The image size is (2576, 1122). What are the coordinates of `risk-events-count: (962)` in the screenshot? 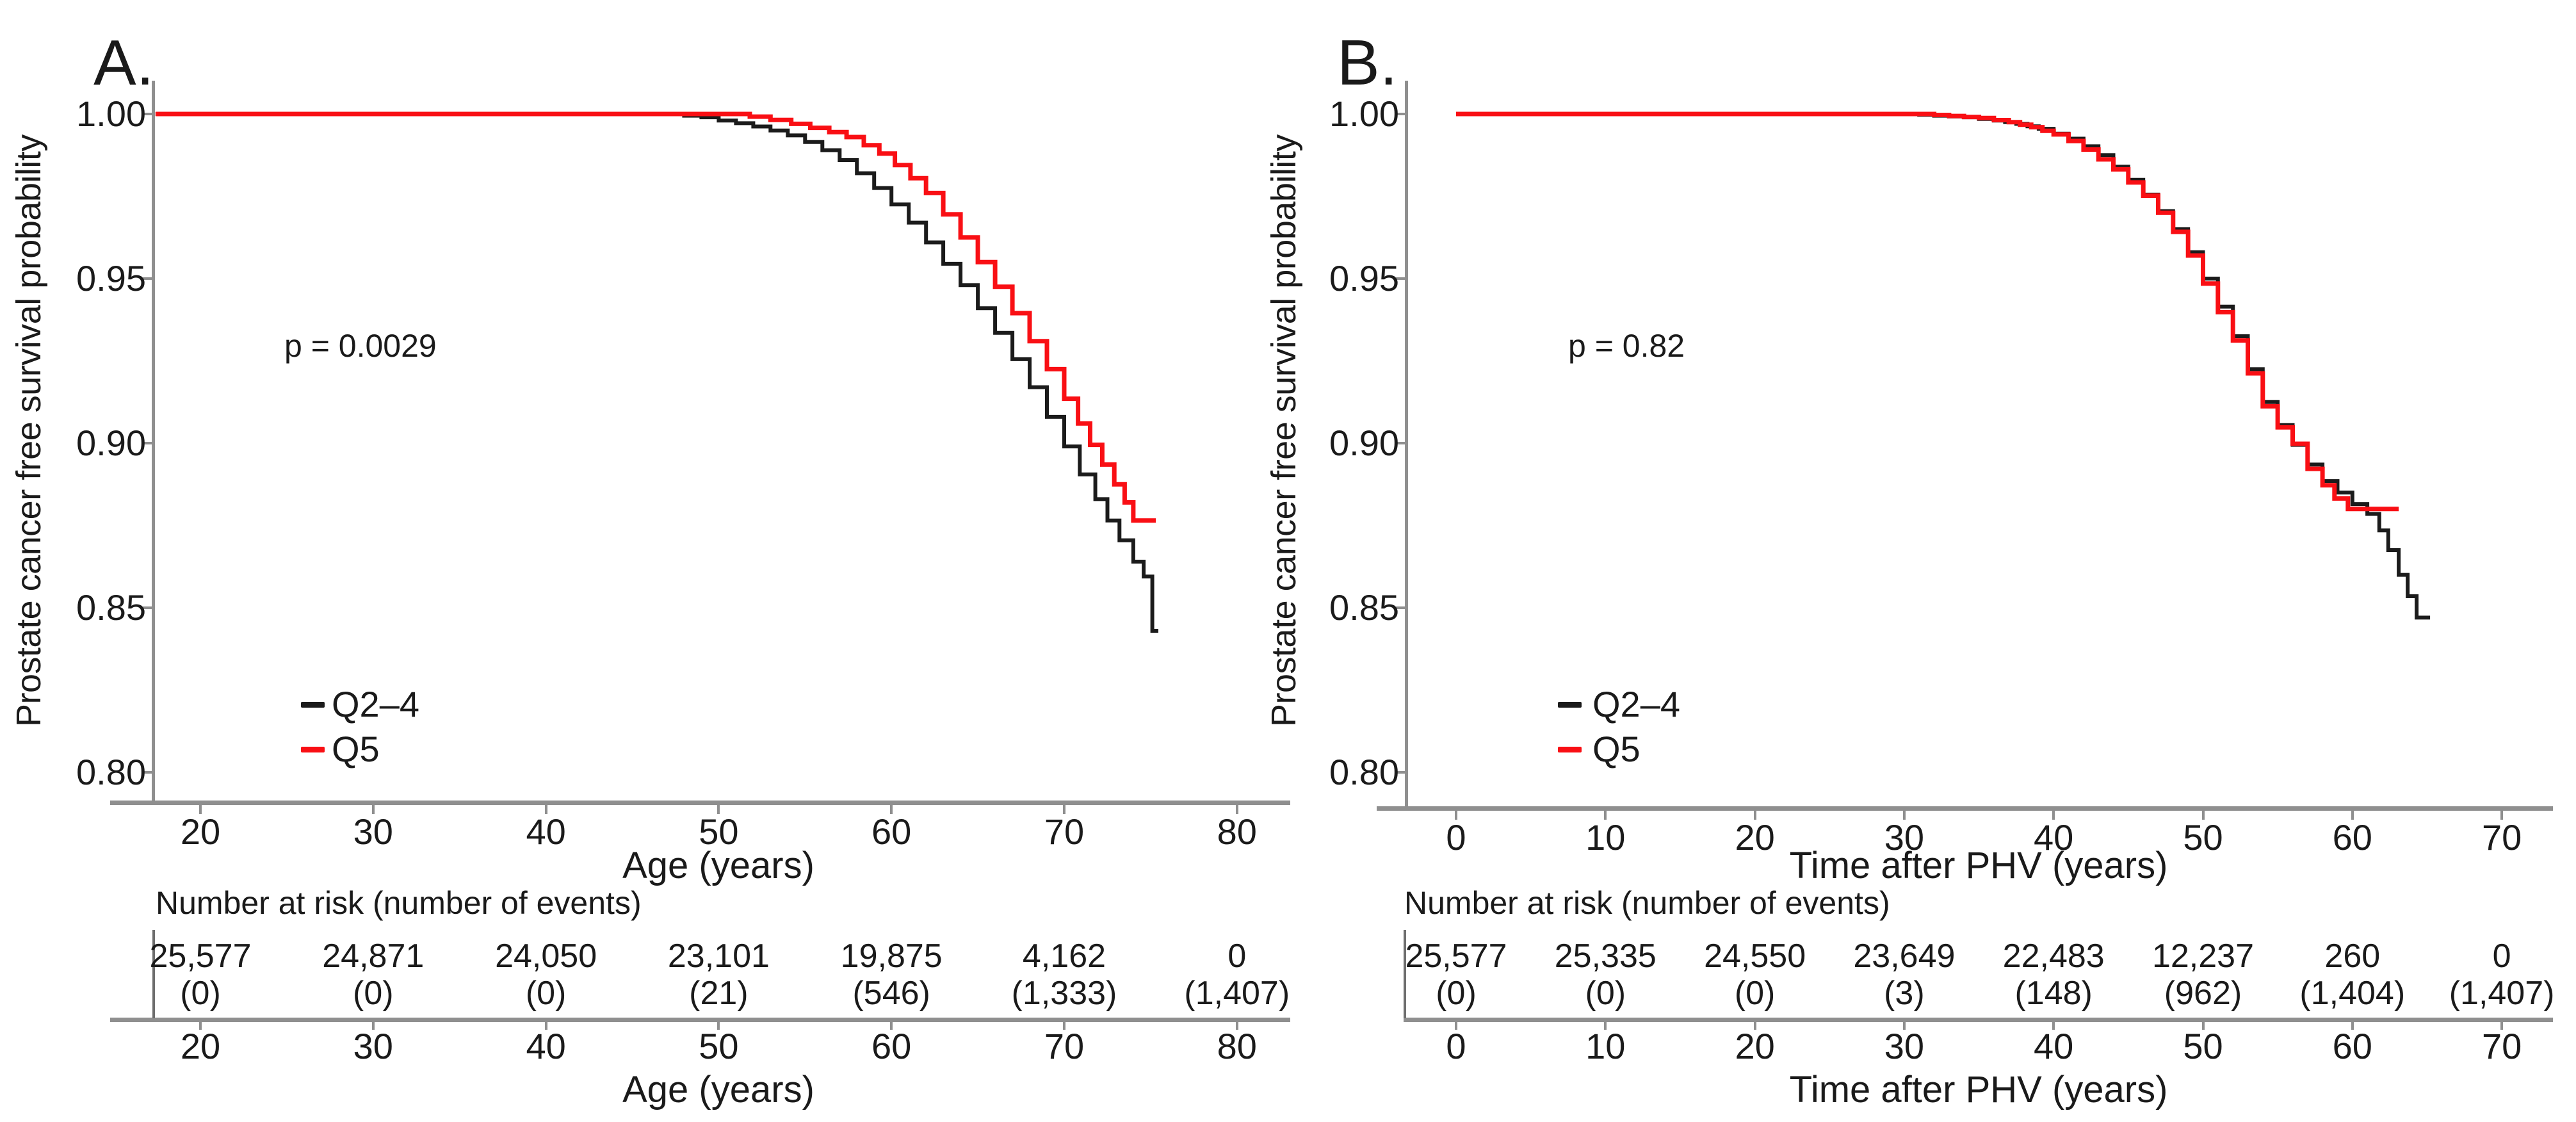 It's located at (2203, 993).